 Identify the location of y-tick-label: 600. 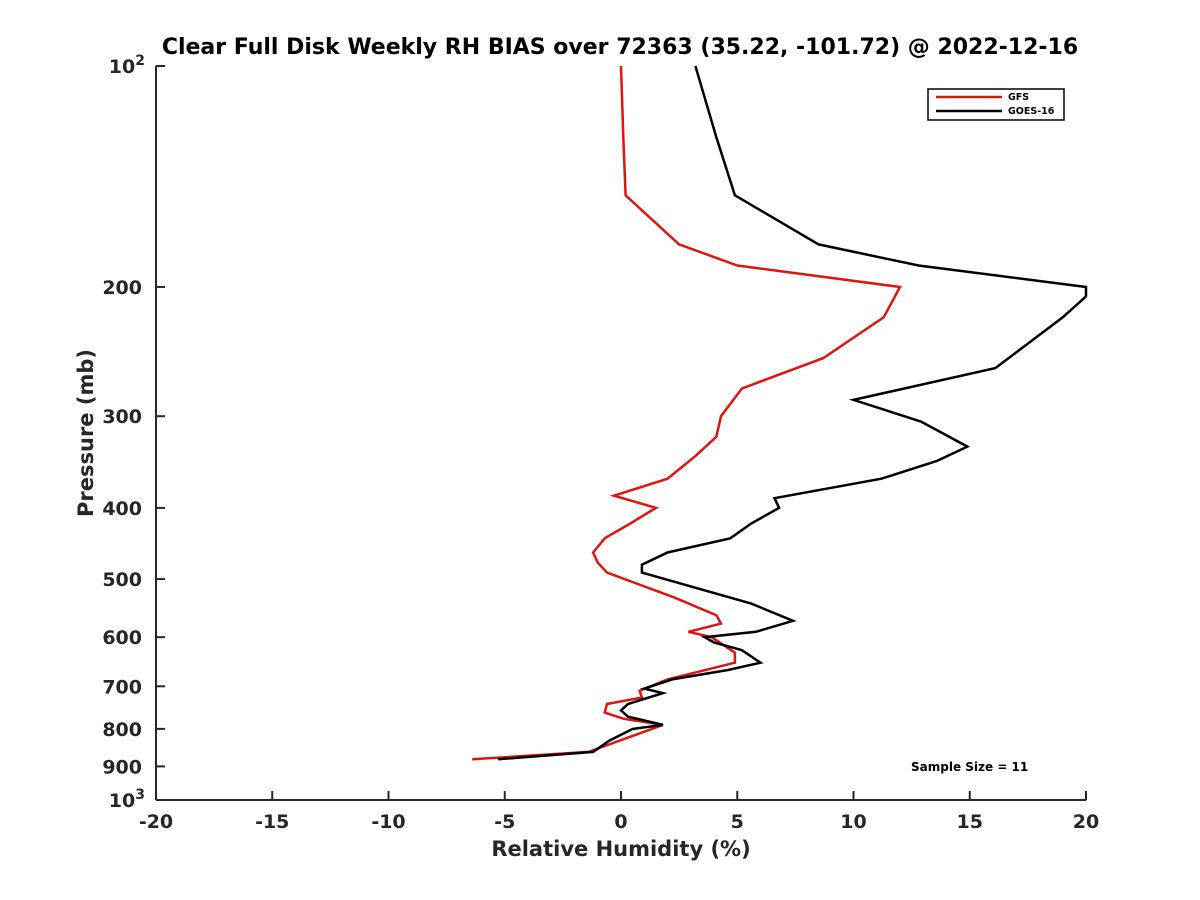
(122, 638).